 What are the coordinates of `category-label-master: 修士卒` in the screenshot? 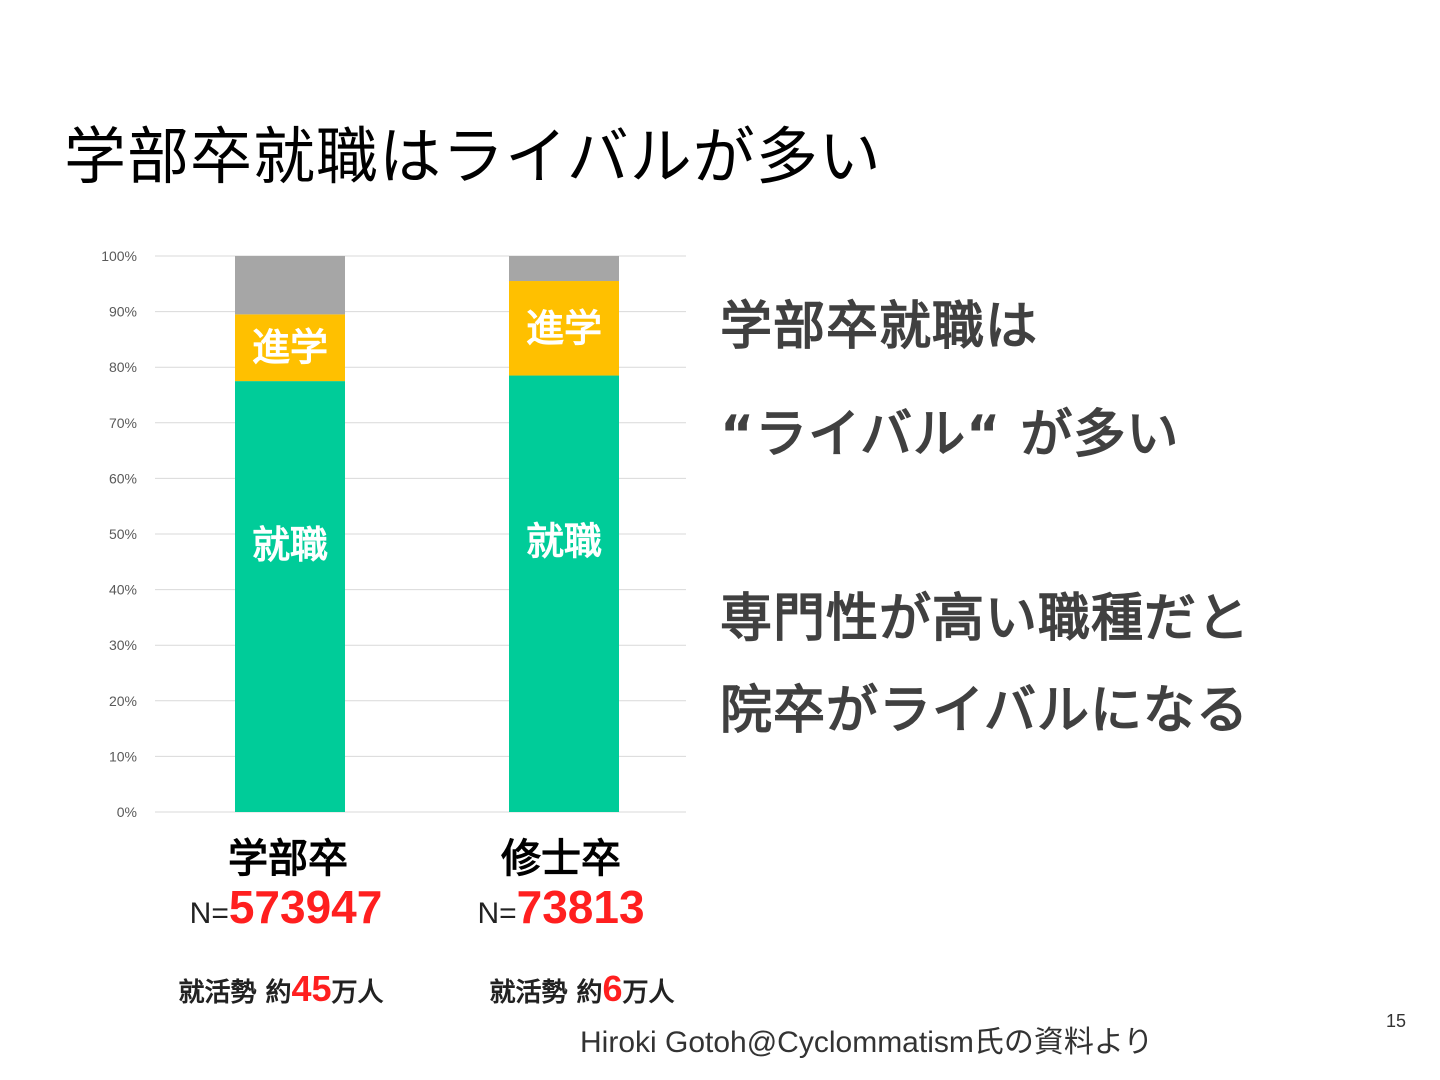 It's located at (561, 859).